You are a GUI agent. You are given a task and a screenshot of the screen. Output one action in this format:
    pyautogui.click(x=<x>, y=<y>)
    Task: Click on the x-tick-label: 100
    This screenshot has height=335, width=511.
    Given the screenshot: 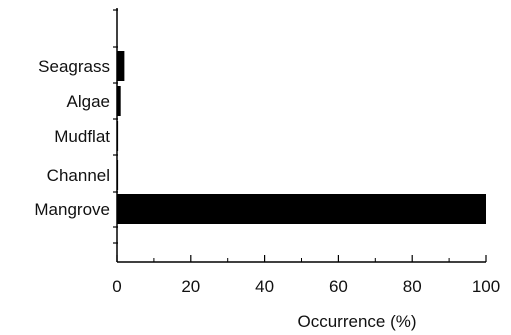 What is the action you would take?
    pyautogui.click(x=486, y=286)
    